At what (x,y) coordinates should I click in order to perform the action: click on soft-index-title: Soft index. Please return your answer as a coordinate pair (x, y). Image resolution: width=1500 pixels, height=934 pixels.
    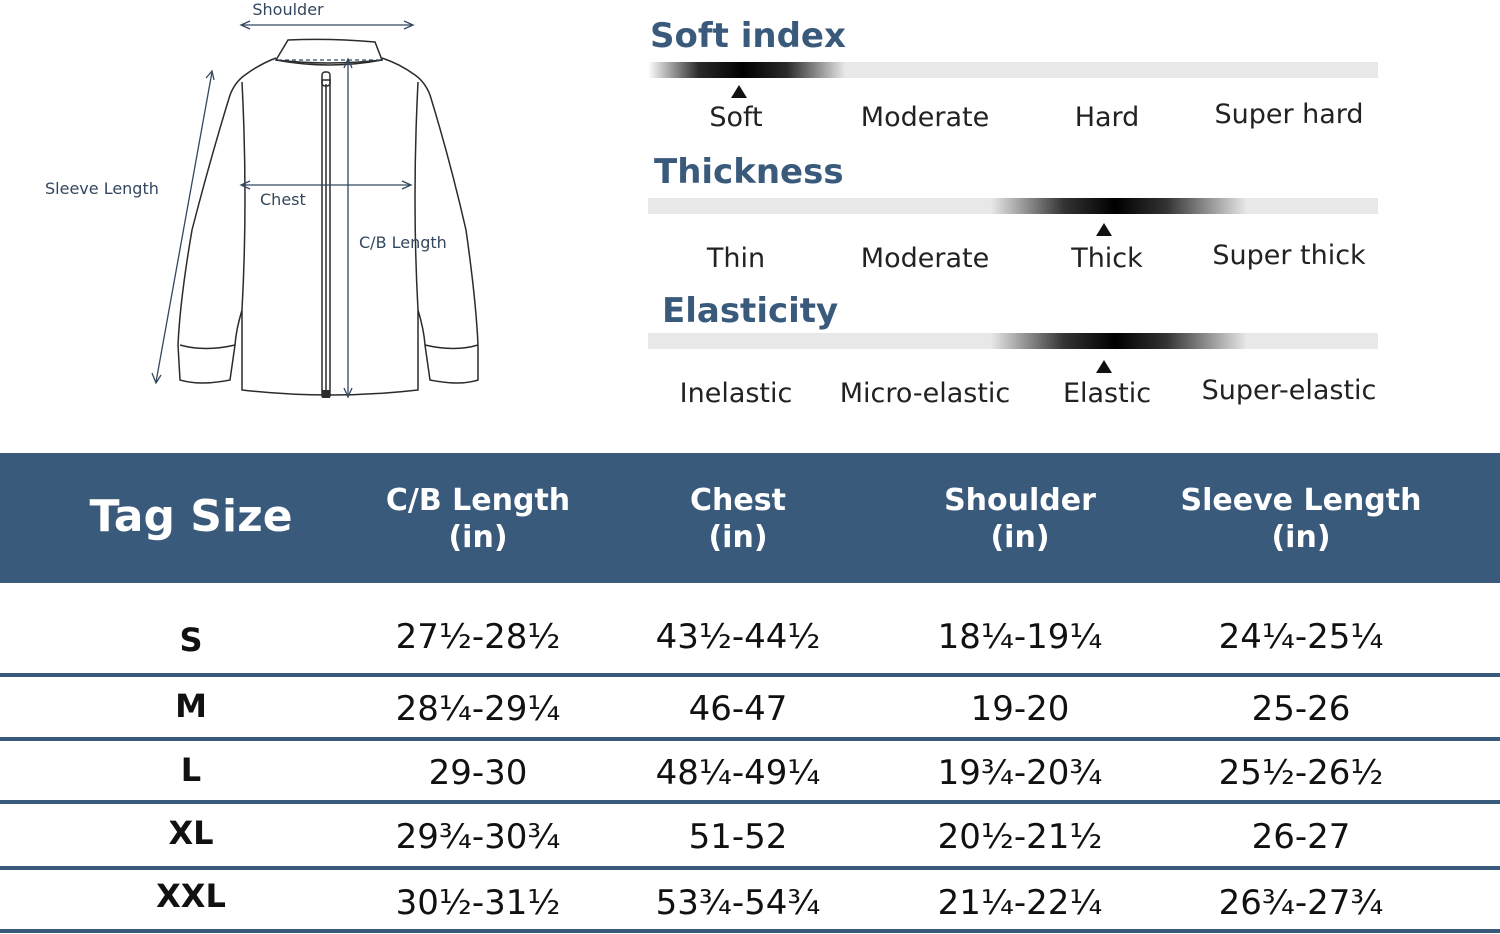
    Looking at the image, I should click on (748, 36).